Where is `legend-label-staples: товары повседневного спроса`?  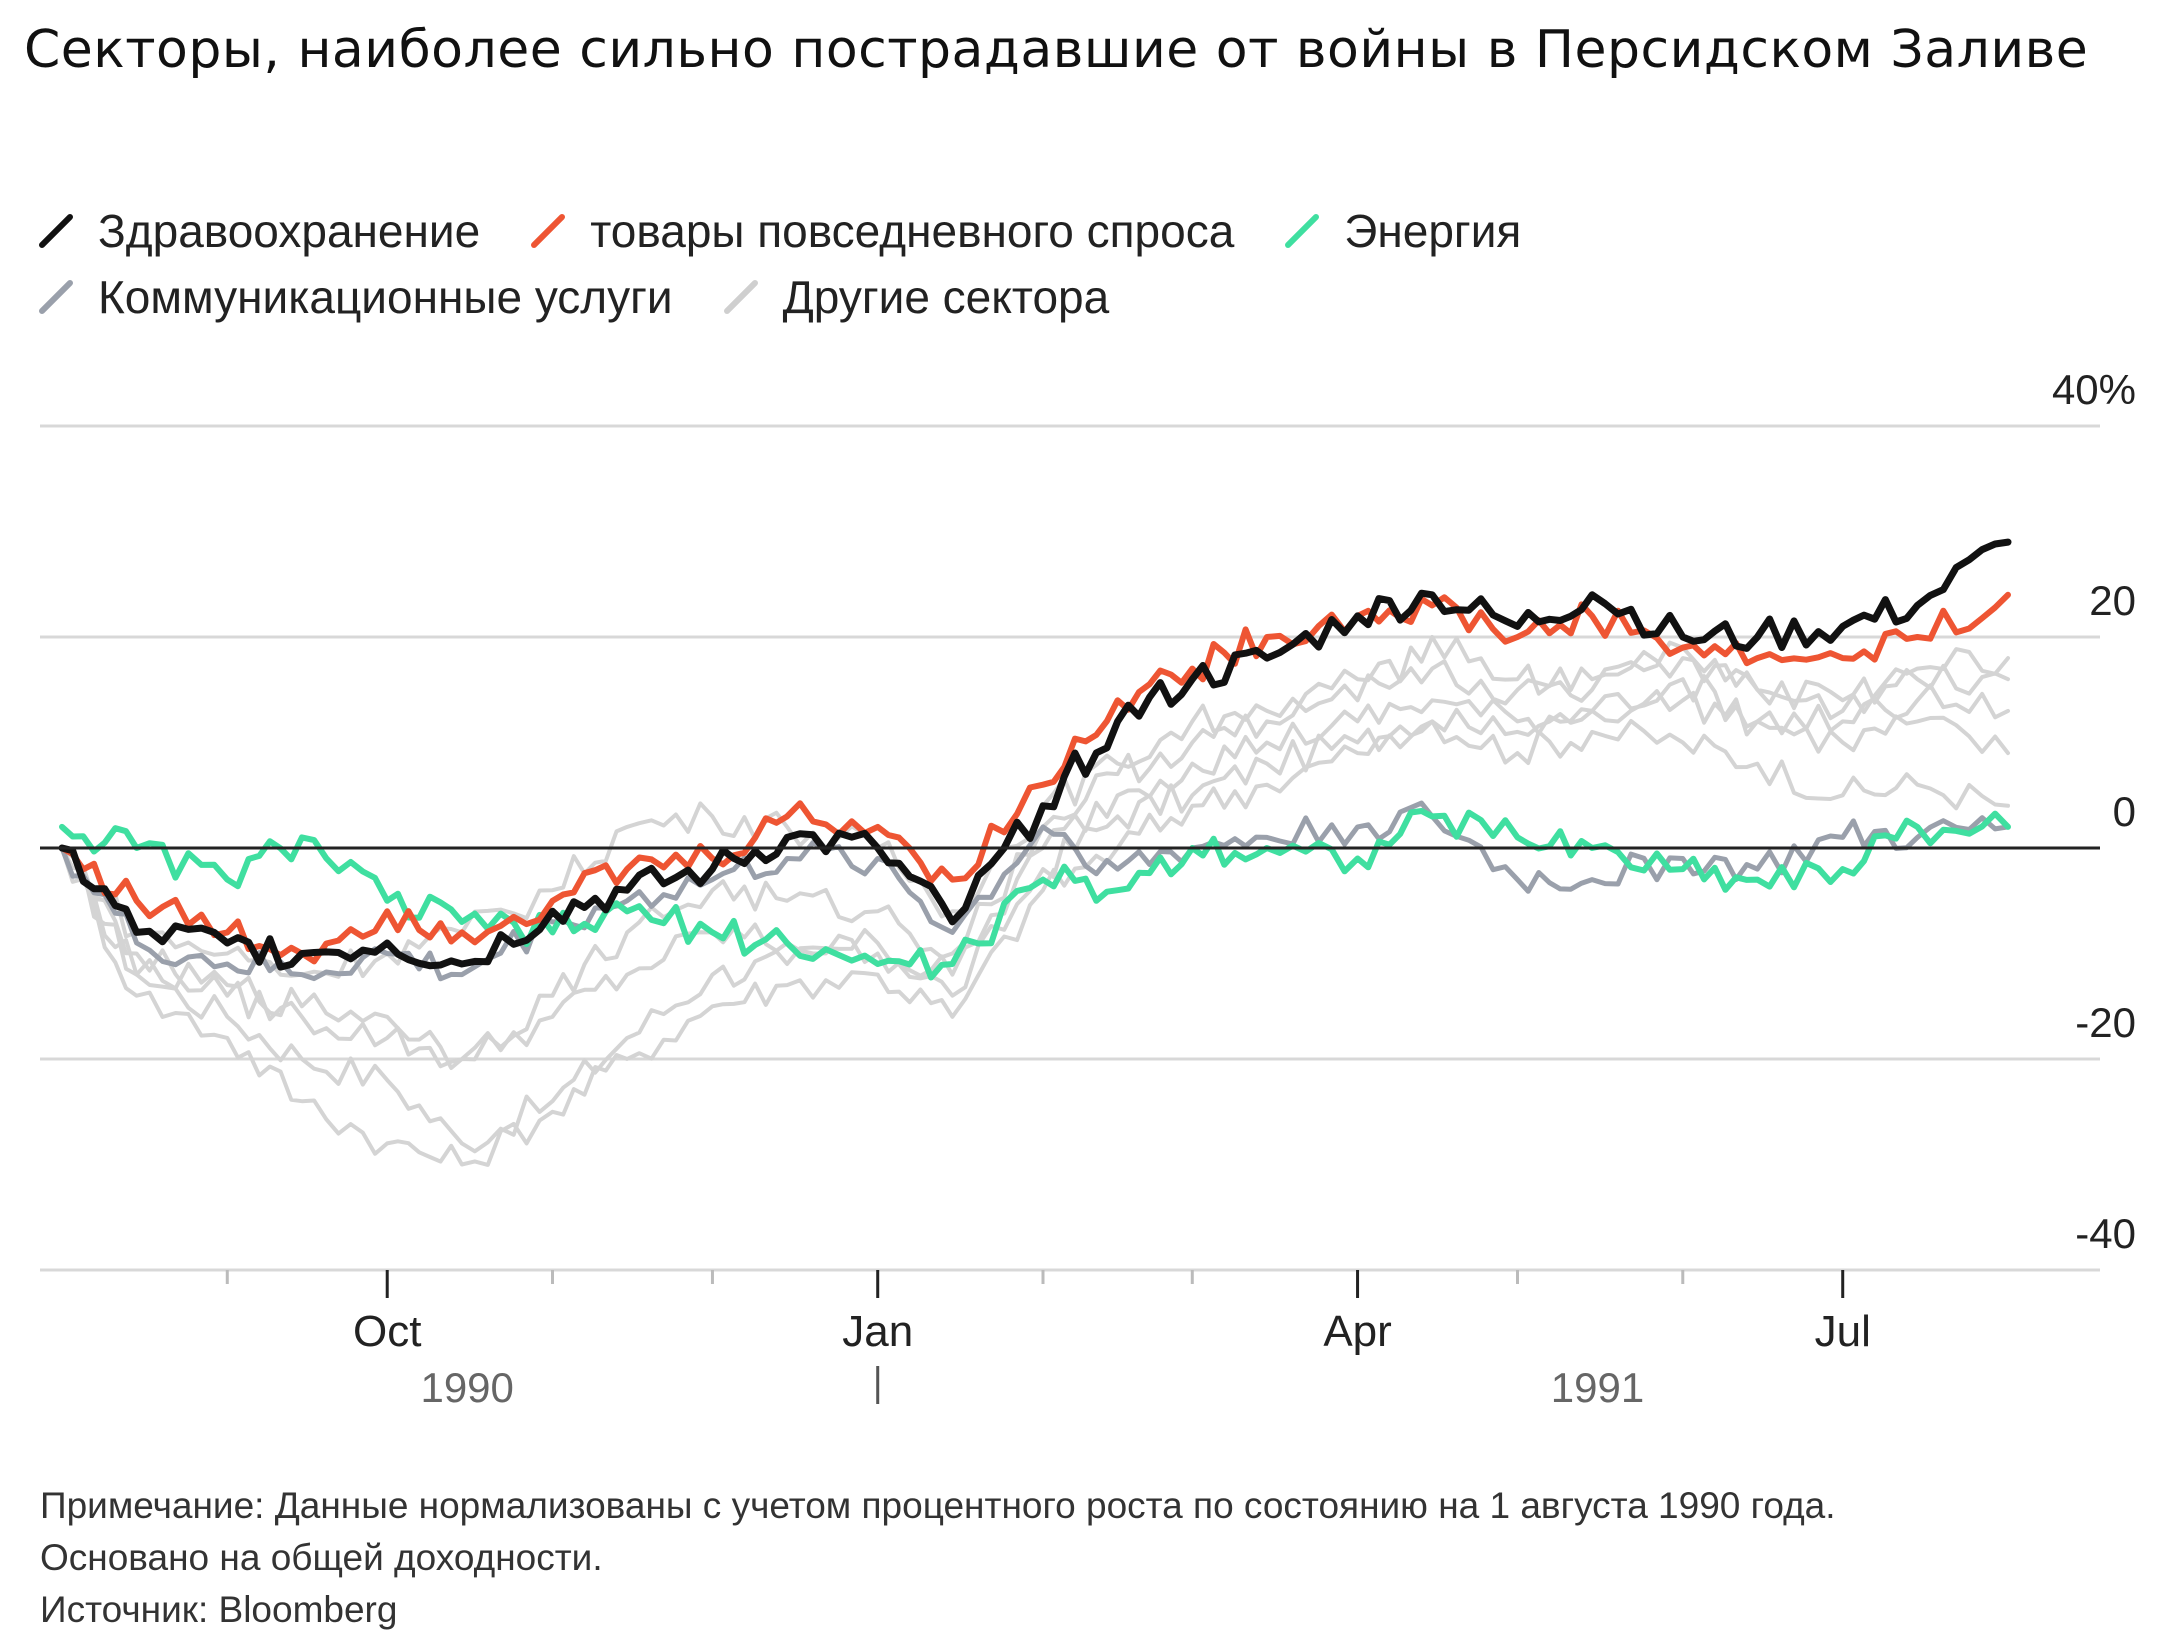 legend-label-staples: товары повседневного спроса is located at coordinates (912, 231).